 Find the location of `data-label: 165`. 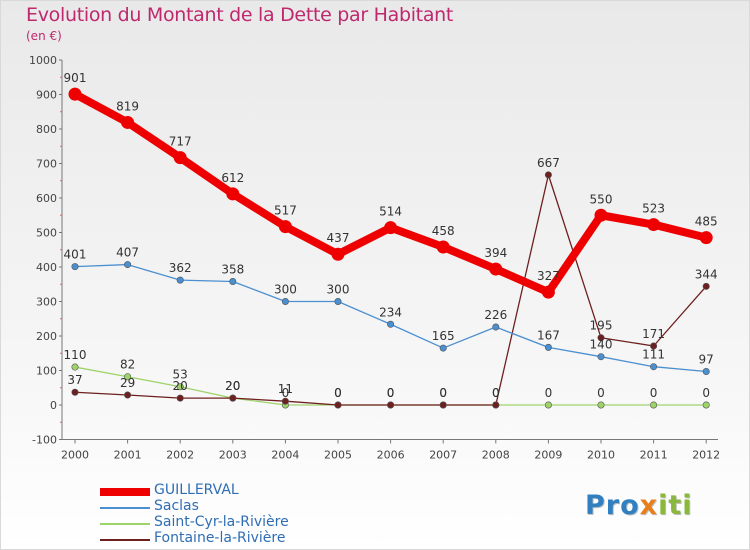

data-label: 165 is located at coordinates (443, 336).